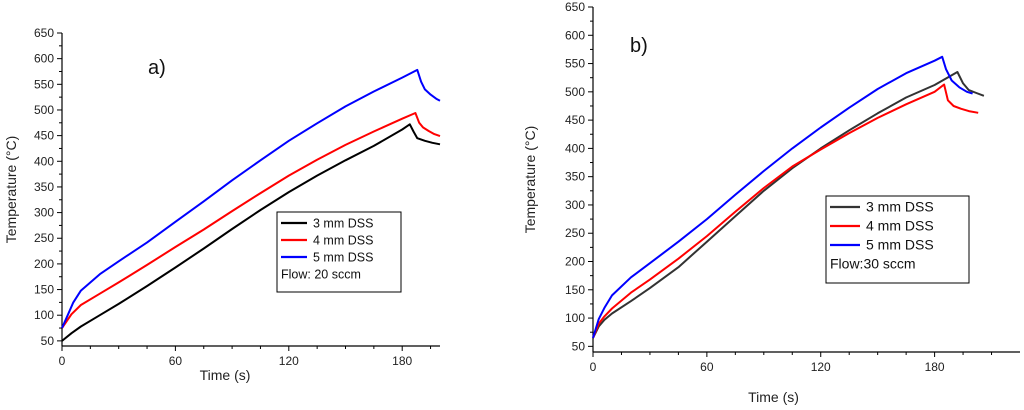 This screenshot has height=410, width=1024. Describe the element at coordinates (900, 226) in the screenshot. I see `panel-b-legend-entry: 4 mm DSS` at that location.